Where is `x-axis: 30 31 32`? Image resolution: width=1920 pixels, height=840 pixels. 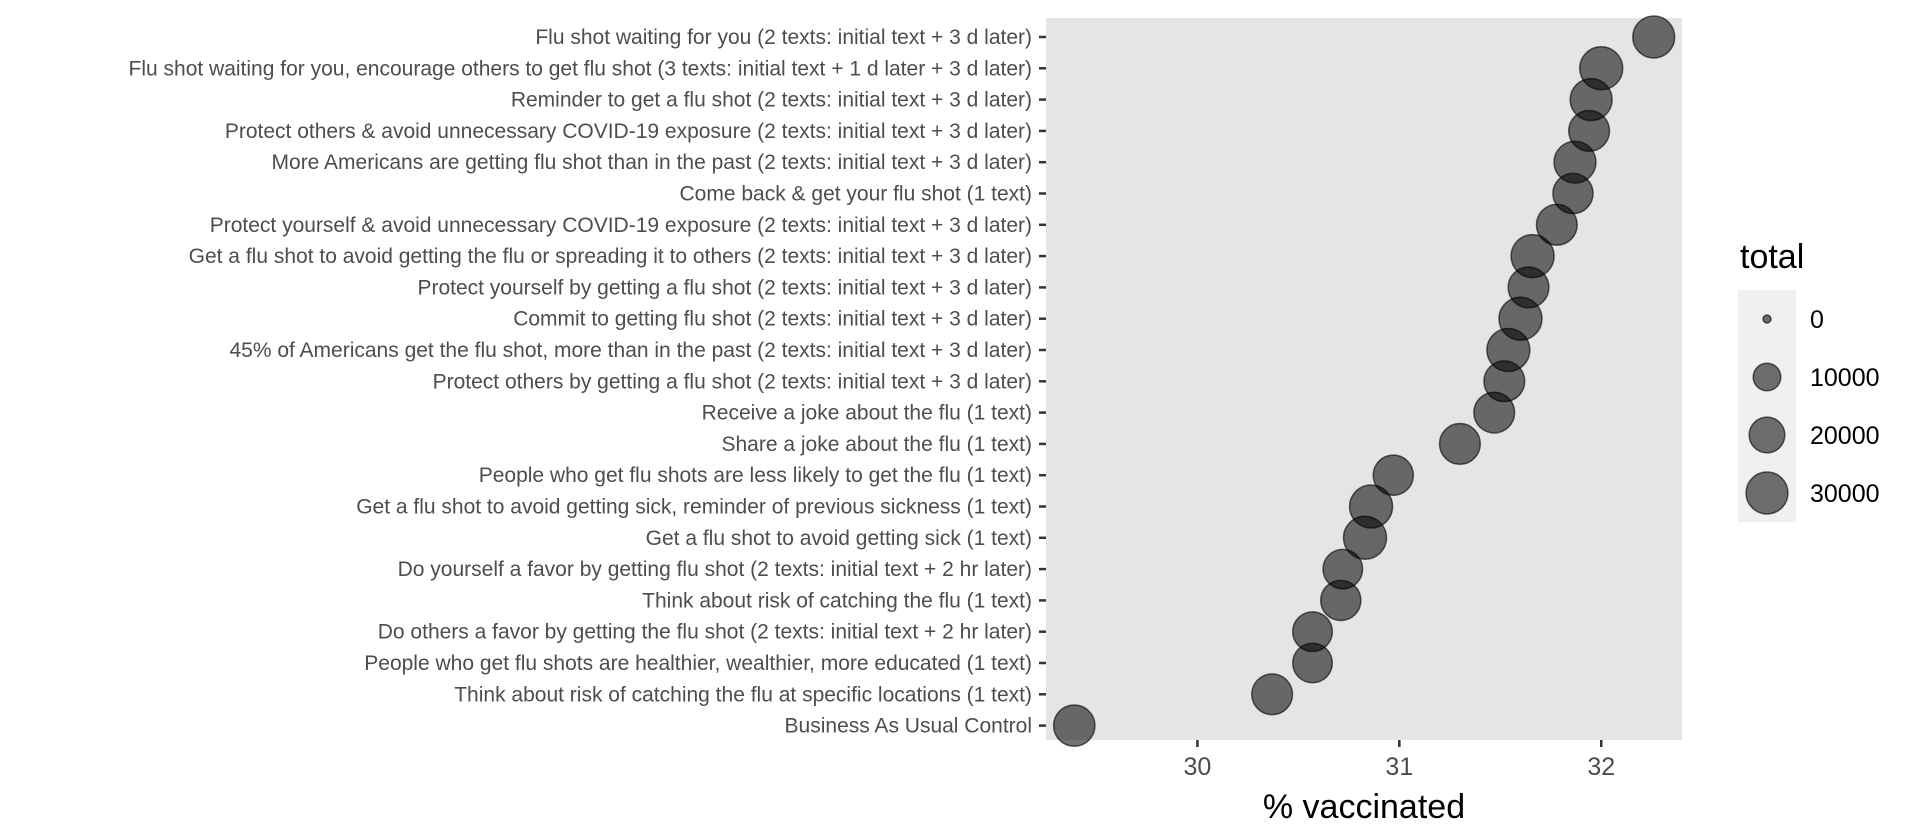 x-axis: 30 31 32 is located at coordinates (1399, 760).